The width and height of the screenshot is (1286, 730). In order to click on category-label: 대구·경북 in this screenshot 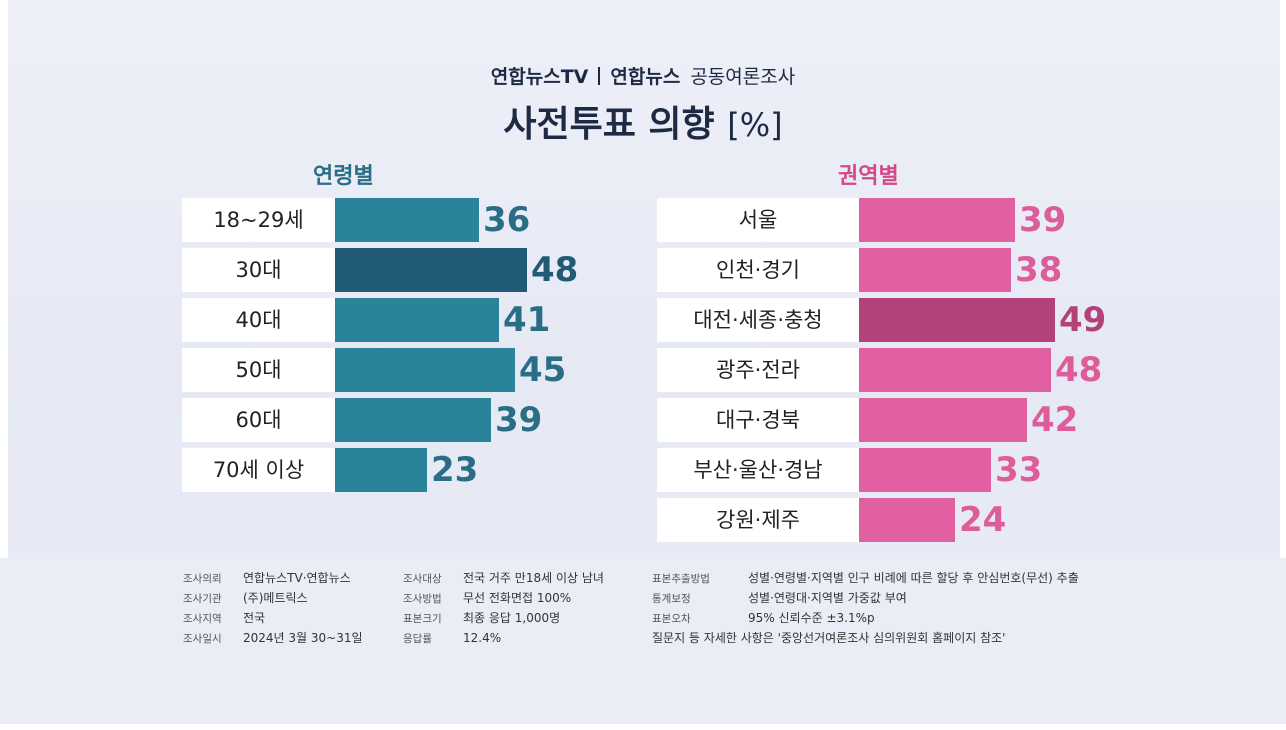, I will do `click(758, 420)`.